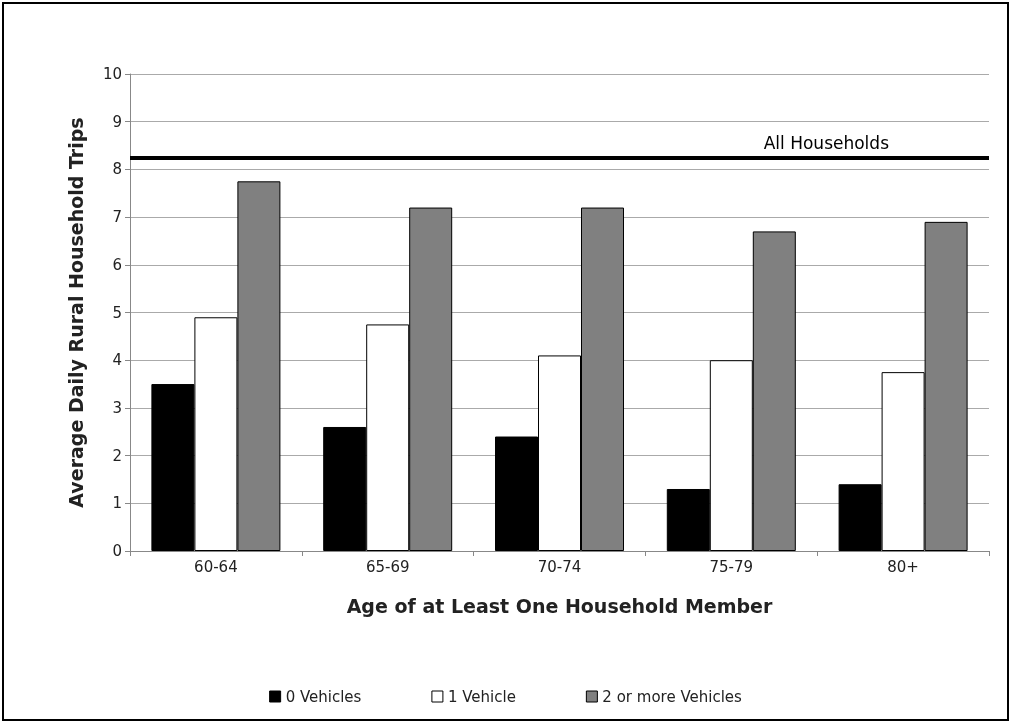  I want to click on y-tick-label: 3, so click(117, 407).